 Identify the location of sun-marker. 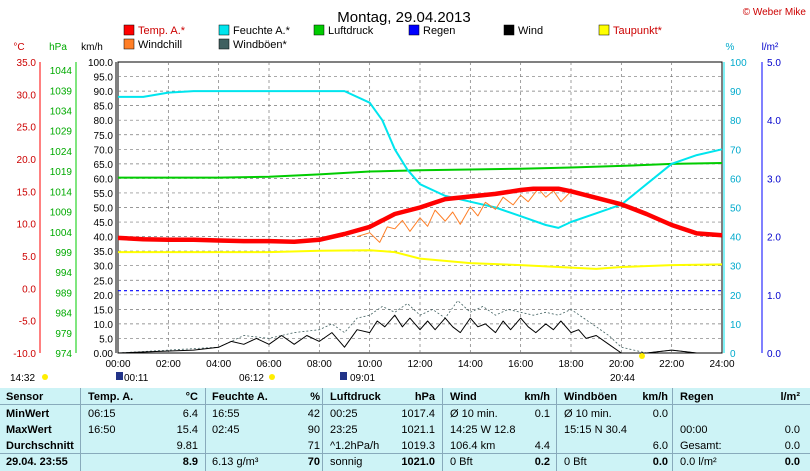
(45, 377).